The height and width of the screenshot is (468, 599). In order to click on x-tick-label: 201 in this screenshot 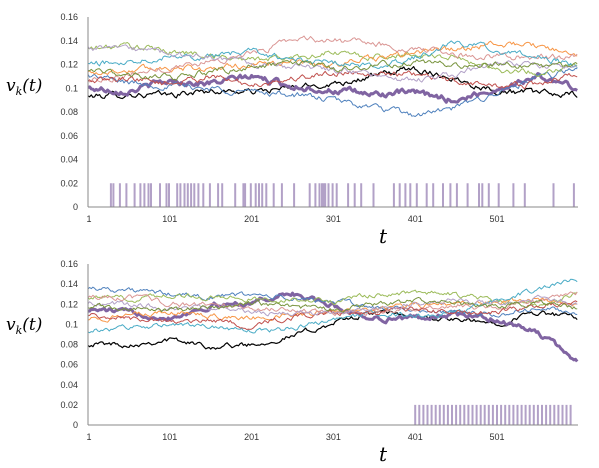, I will do `click(251, 219)`.